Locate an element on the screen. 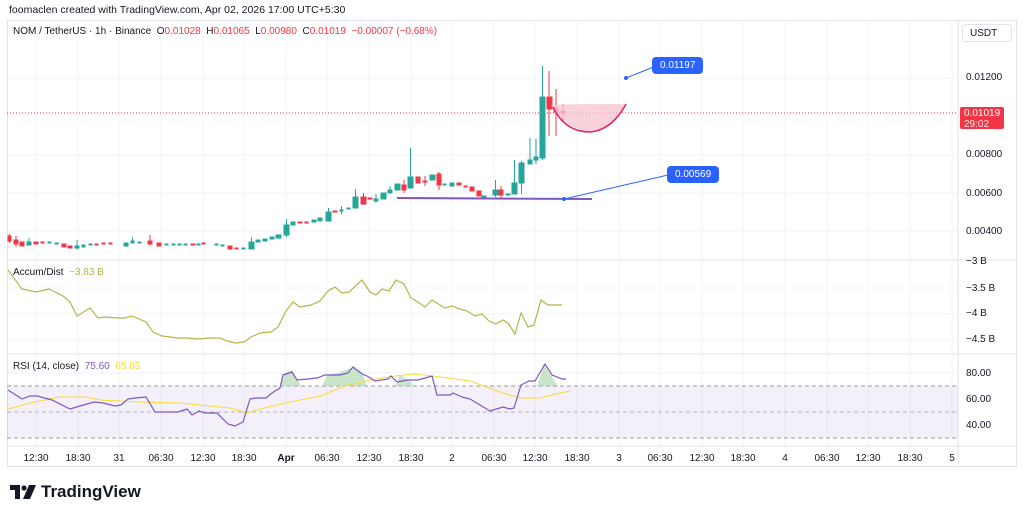 This screenshot has width=1024, height=514. rsi-ma-line is located at coordinates (289, 393).